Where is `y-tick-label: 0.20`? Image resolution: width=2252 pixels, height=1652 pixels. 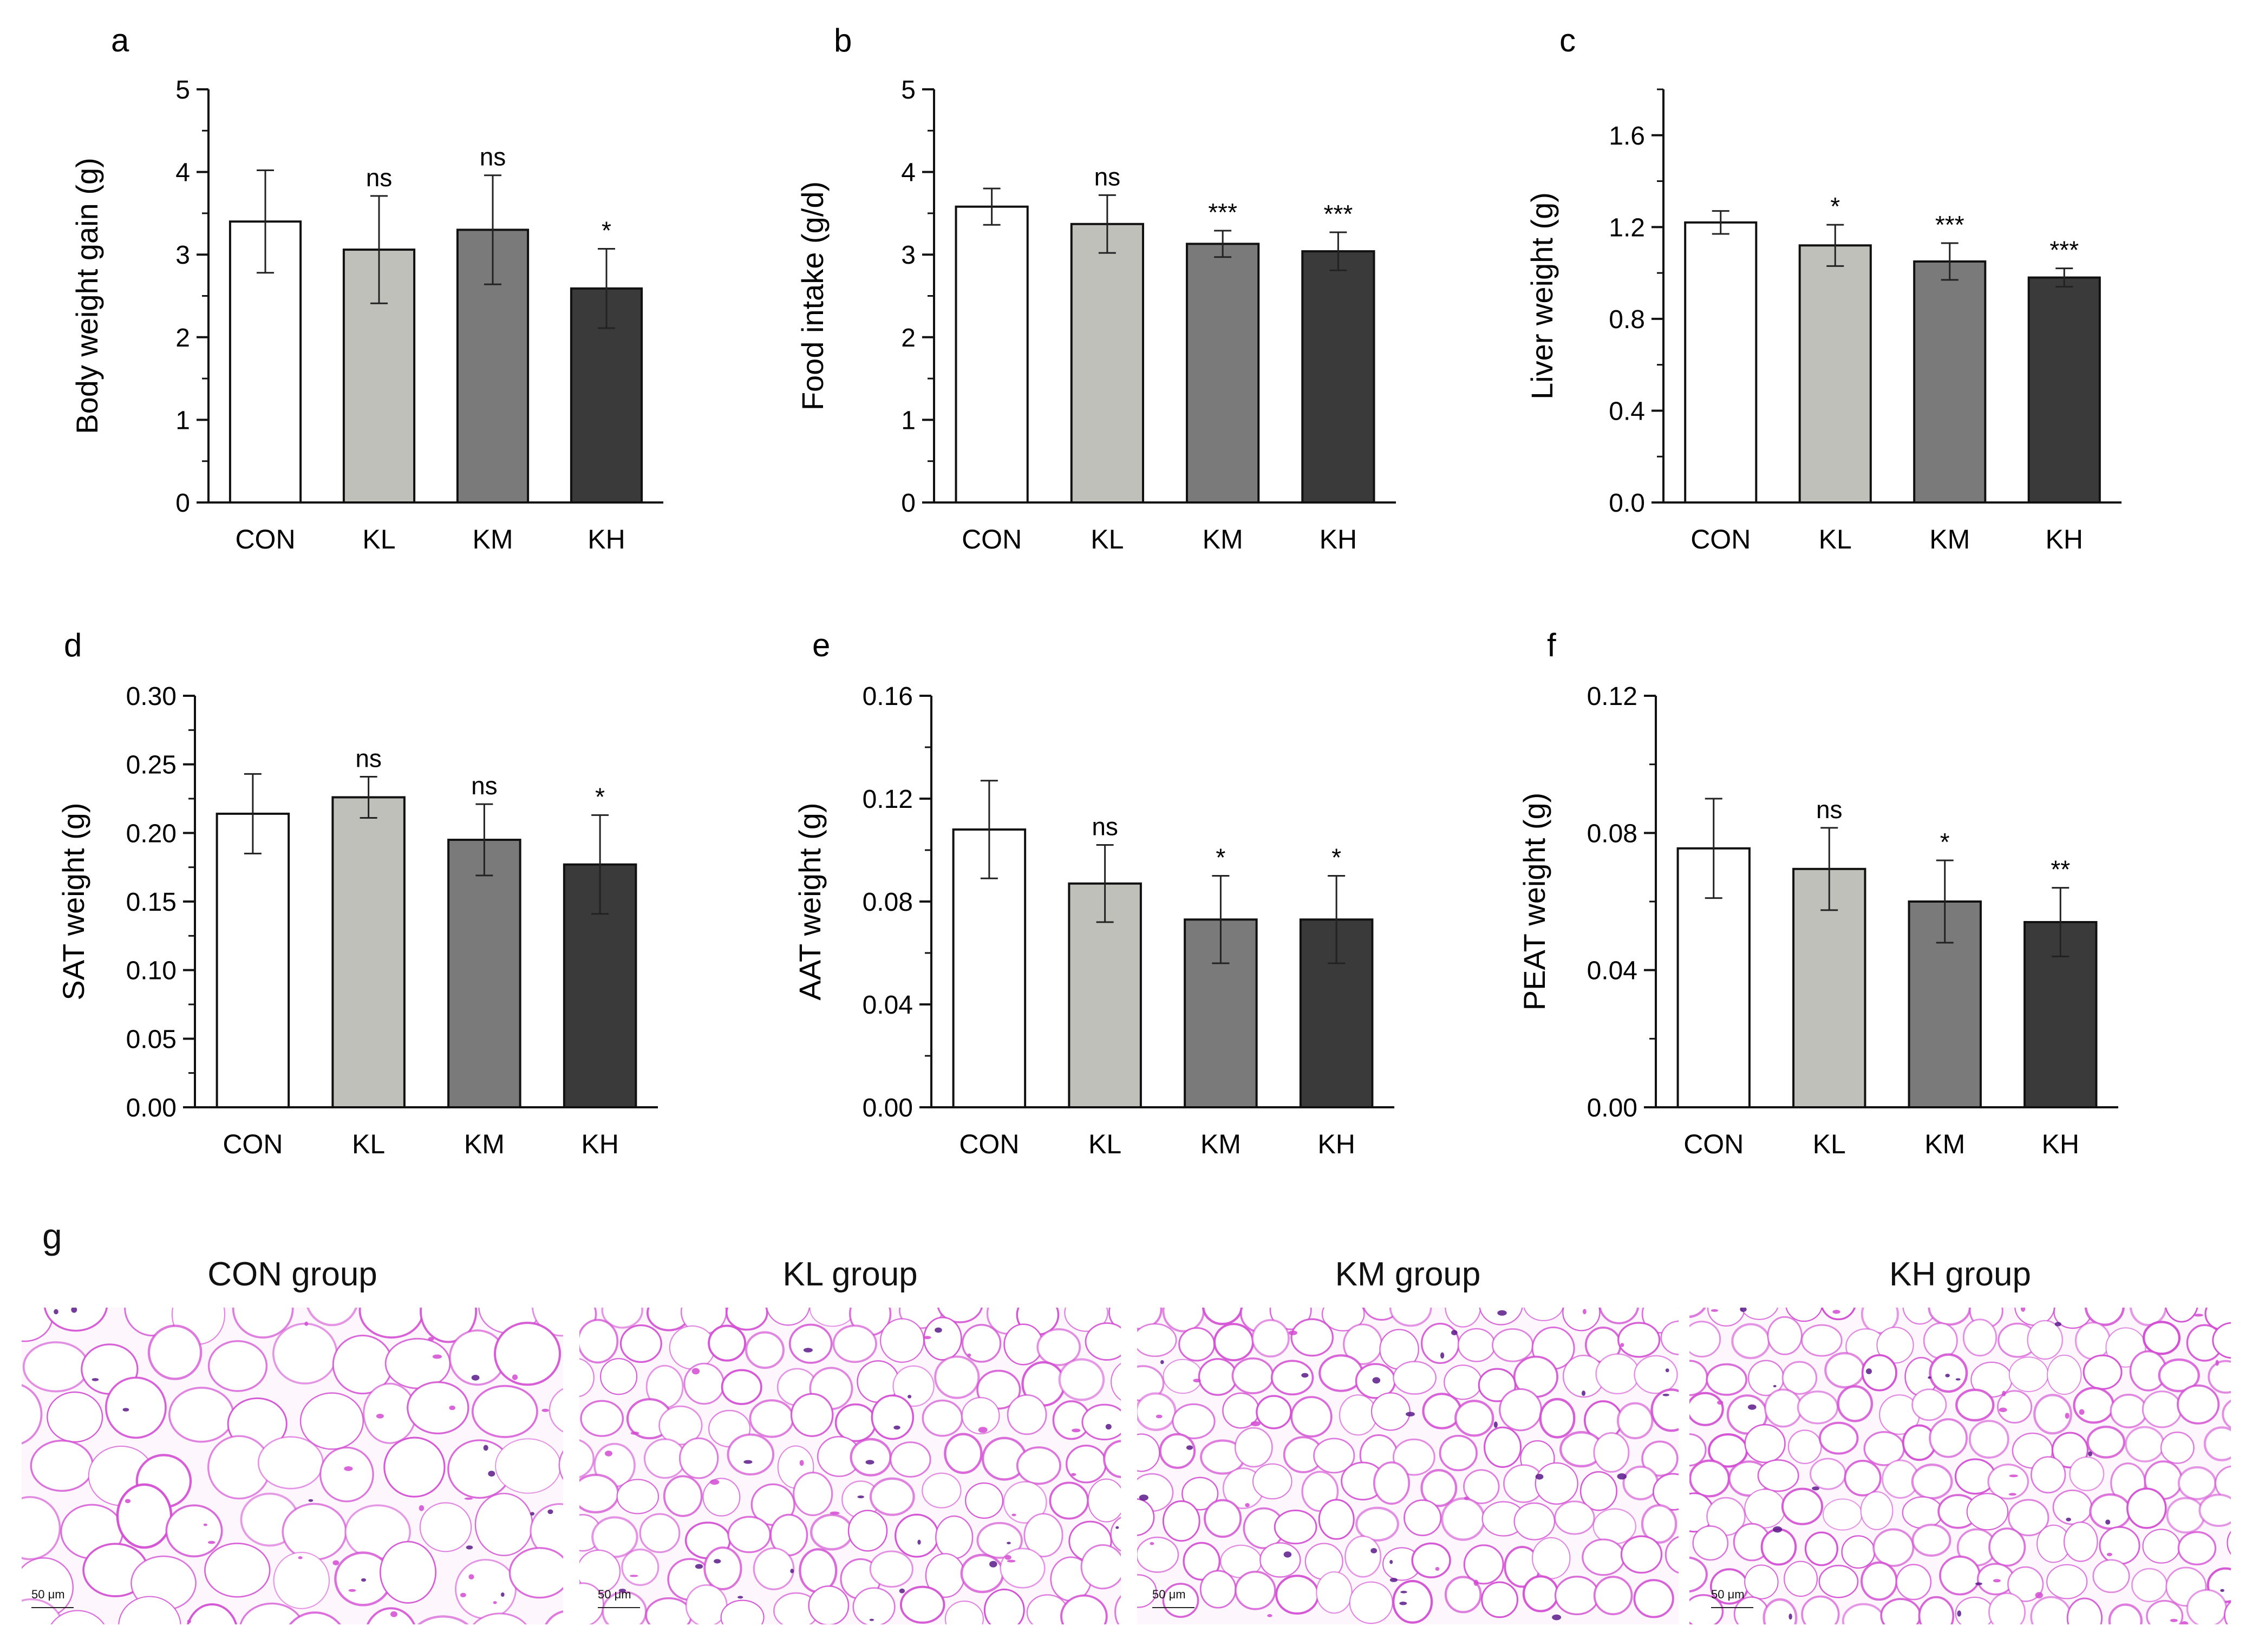 y-tick-label: 0.20 is located at coordinates (151, 833).